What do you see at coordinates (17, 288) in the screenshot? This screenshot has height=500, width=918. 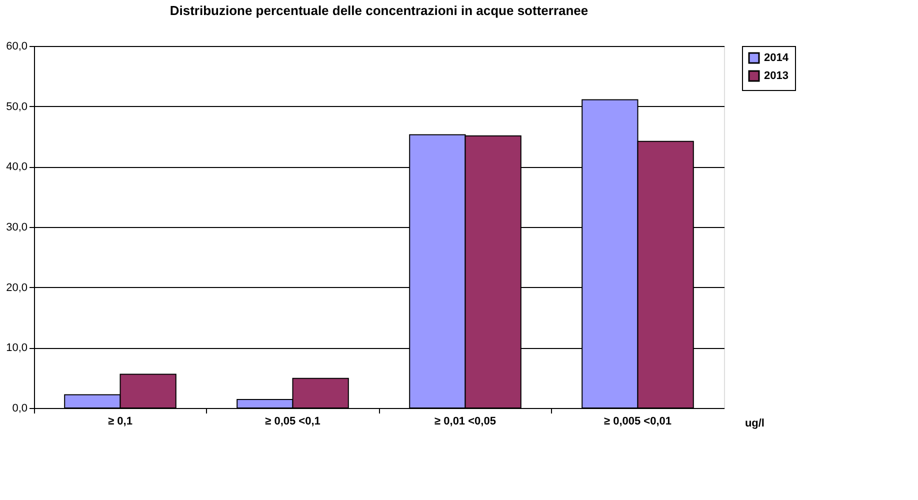 I see `y-tick-label: 20,0` at bounding box center [17, 288].